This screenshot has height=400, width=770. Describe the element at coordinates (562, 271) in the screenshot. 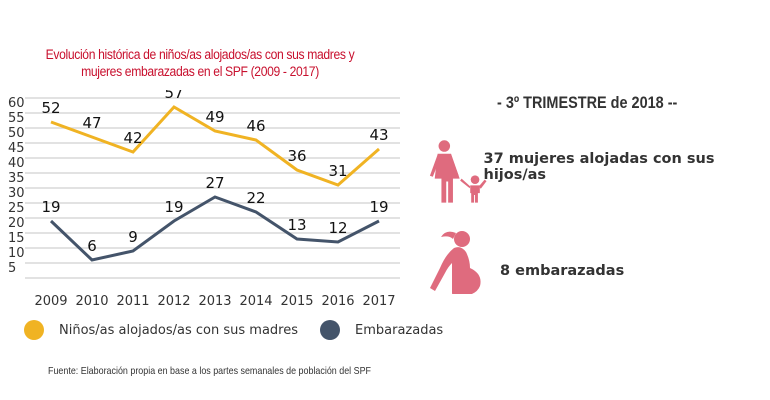

I see `stat-text-pregnant: 8 embarazadas` at that location.